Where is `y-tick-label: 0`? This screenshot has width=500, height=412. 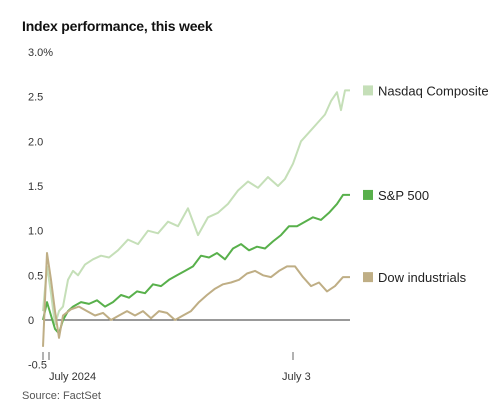 y-tick-label: 0 is located at coordinates (31, 321).